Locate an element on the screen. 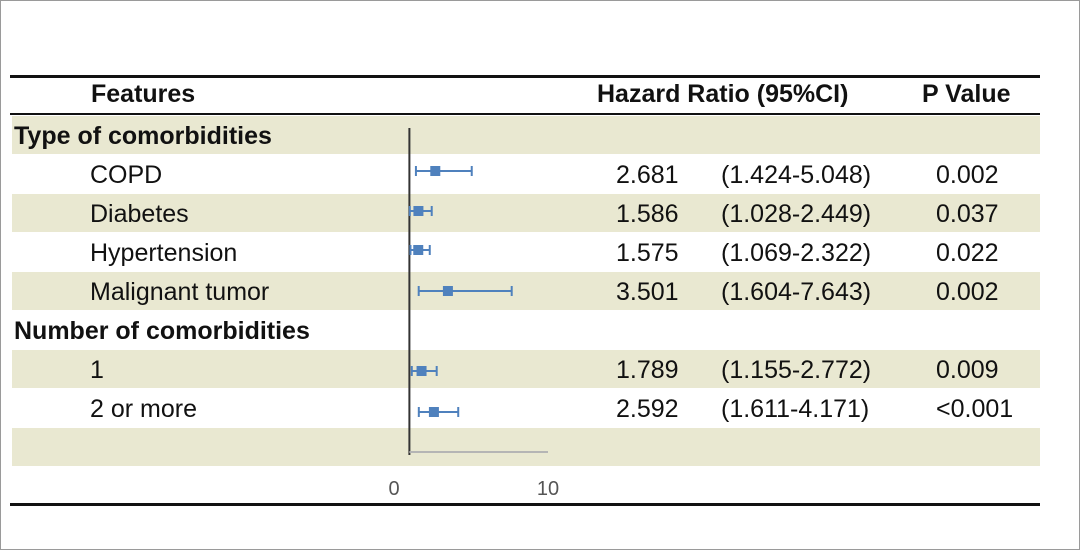 The width and height of the screenshot is (1080, 550). row-hazard-ratio: 1.789 is located at coordinates (647, 370).